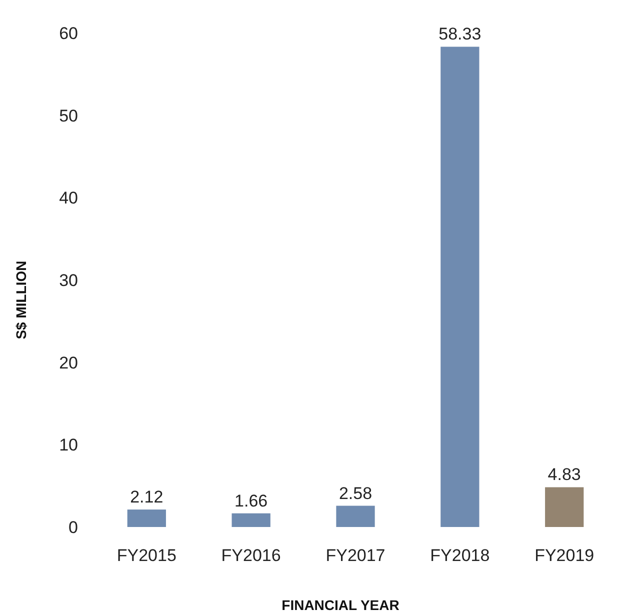 This screenshot has height=614, width=618. Describe the element at coordinates (355, 493) in the screenshot. I see `data-label: 2.58` at that location.